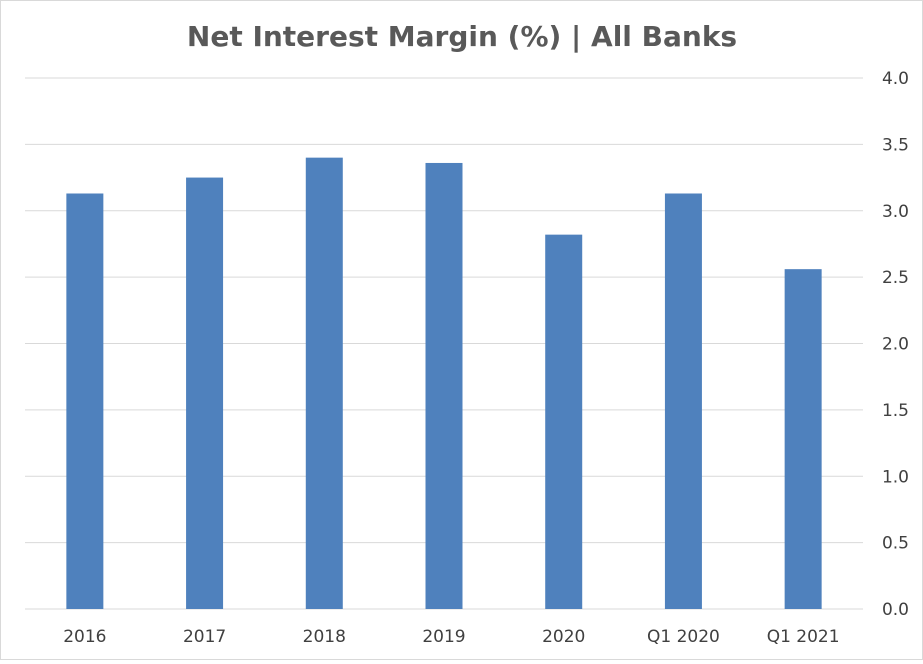  What do you see at coordinates (462, 36) in the screenshot?
I see `chart-title: Net Interest Margin (%) | All Banks` at bounding box center [462, 36].